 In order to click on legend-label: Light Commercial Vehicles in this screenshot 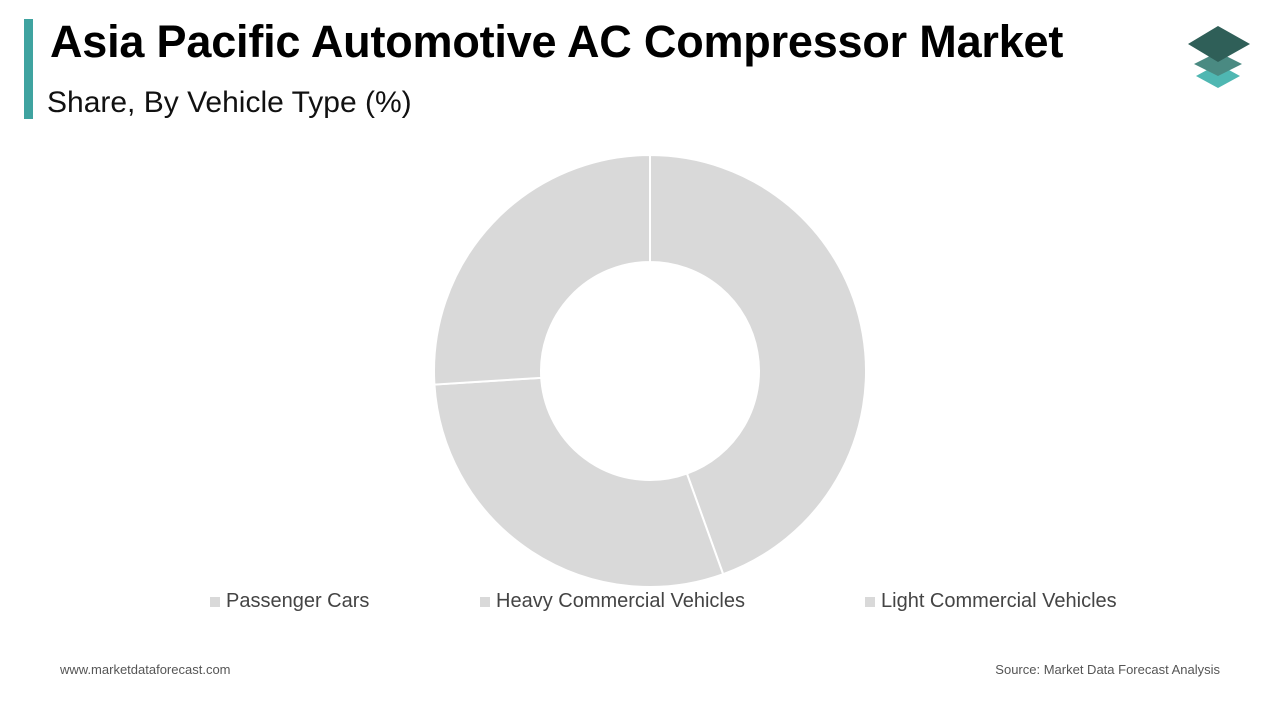, I will do `click(999, 601)`.